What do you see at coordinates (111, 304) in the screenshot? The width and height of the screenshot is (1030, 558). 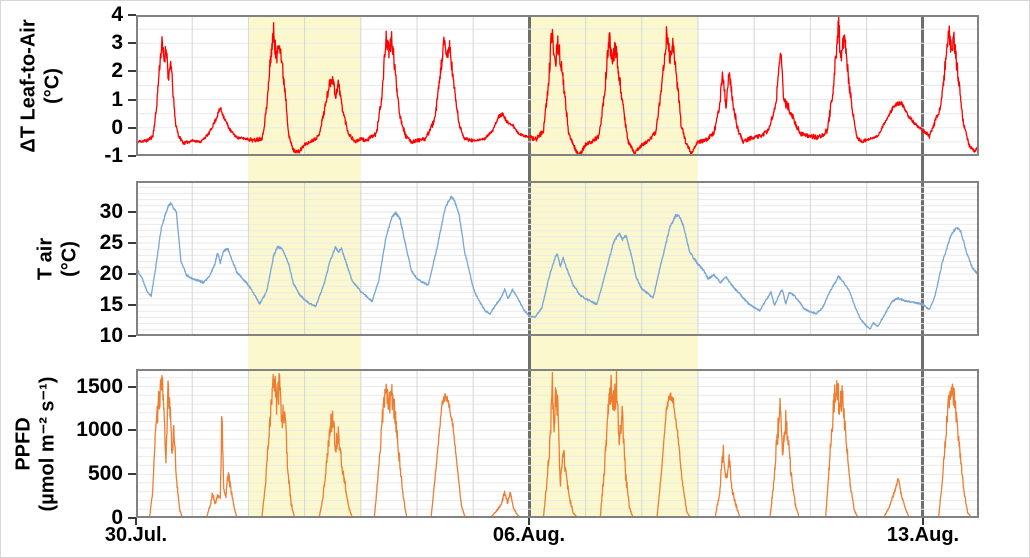 I see `y-tick-label: 15` at bounding box center [111, 304].